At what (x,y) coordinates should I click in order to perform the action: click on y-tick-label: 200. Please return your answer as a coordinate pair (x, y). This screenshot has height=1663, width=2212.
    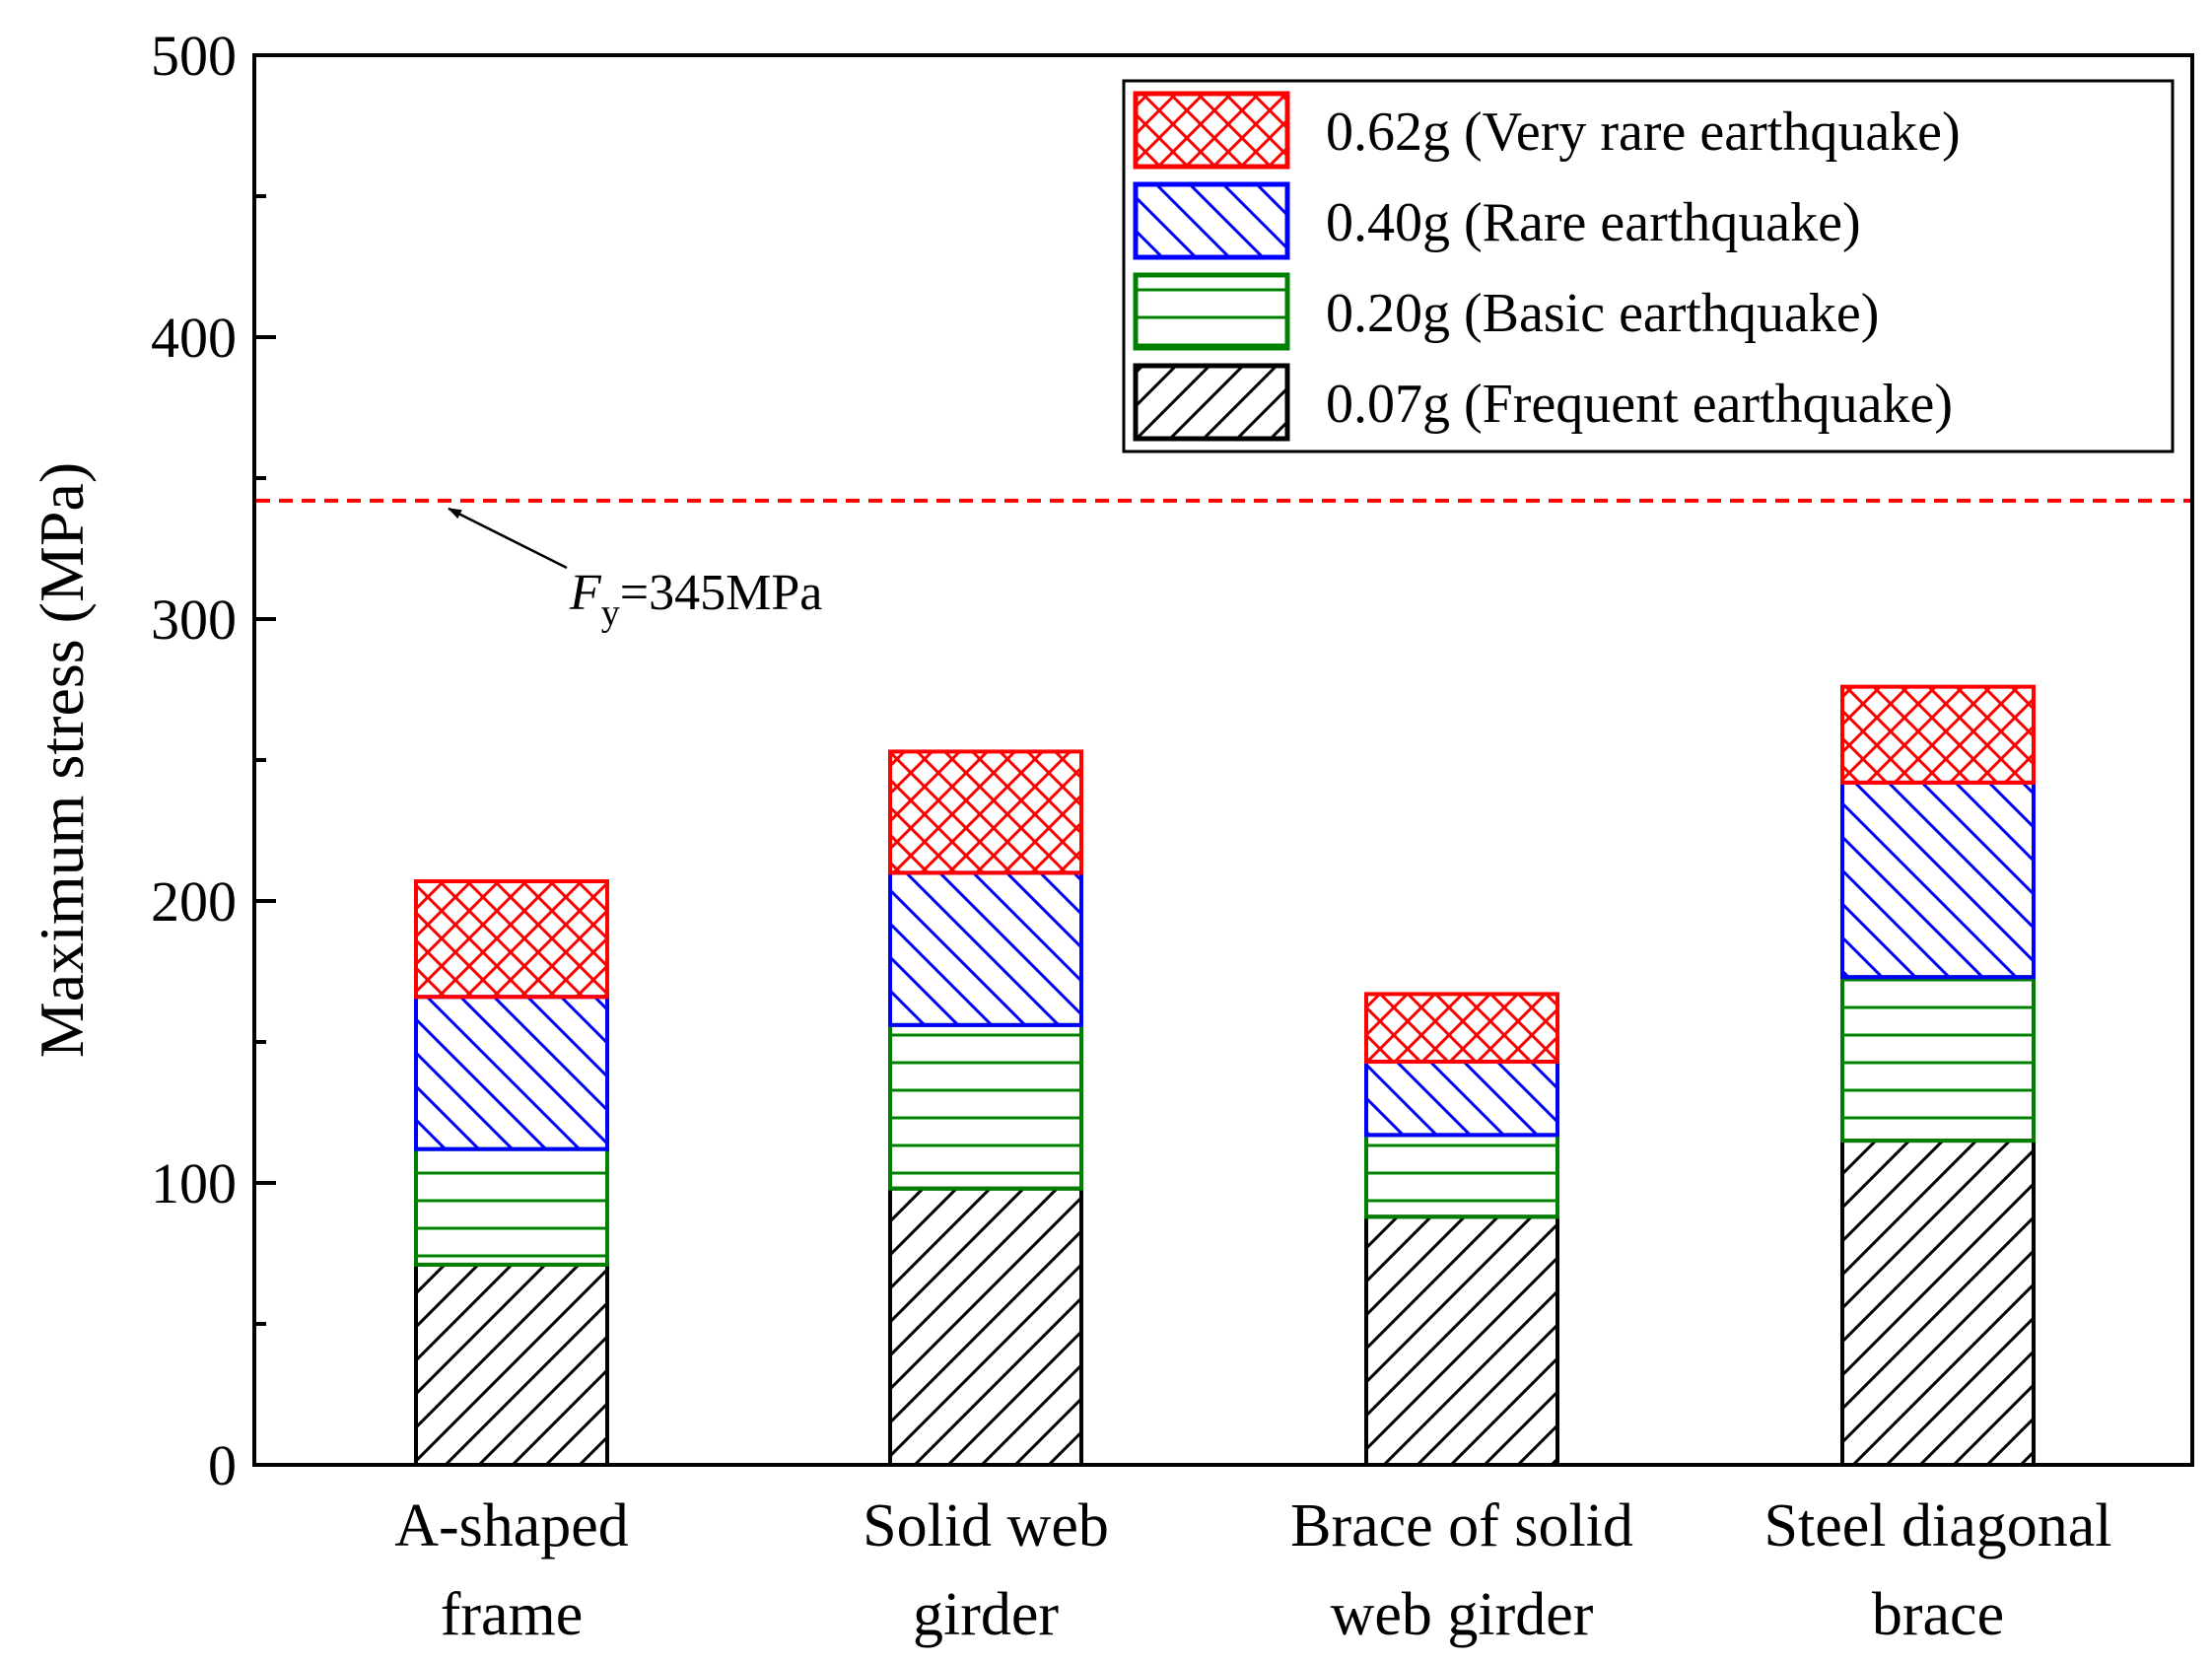
    Looking at the image, I should click on (194, 901).